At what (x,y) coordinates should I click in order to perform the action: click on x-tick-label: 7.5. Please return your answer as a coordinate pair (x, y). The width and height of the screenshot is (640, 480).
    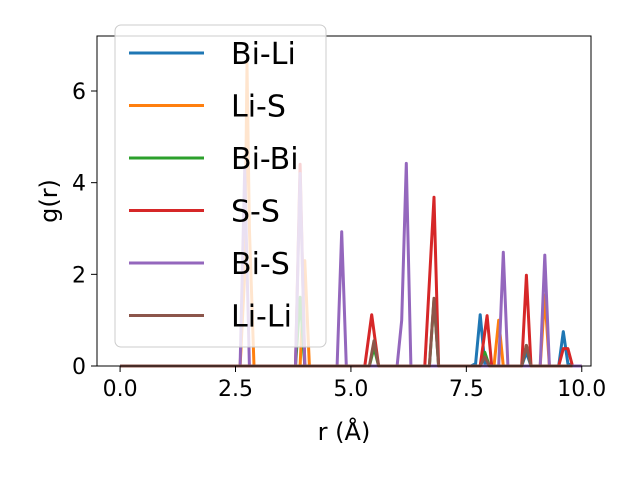
    Looking at the image, I should click on (466, 389).